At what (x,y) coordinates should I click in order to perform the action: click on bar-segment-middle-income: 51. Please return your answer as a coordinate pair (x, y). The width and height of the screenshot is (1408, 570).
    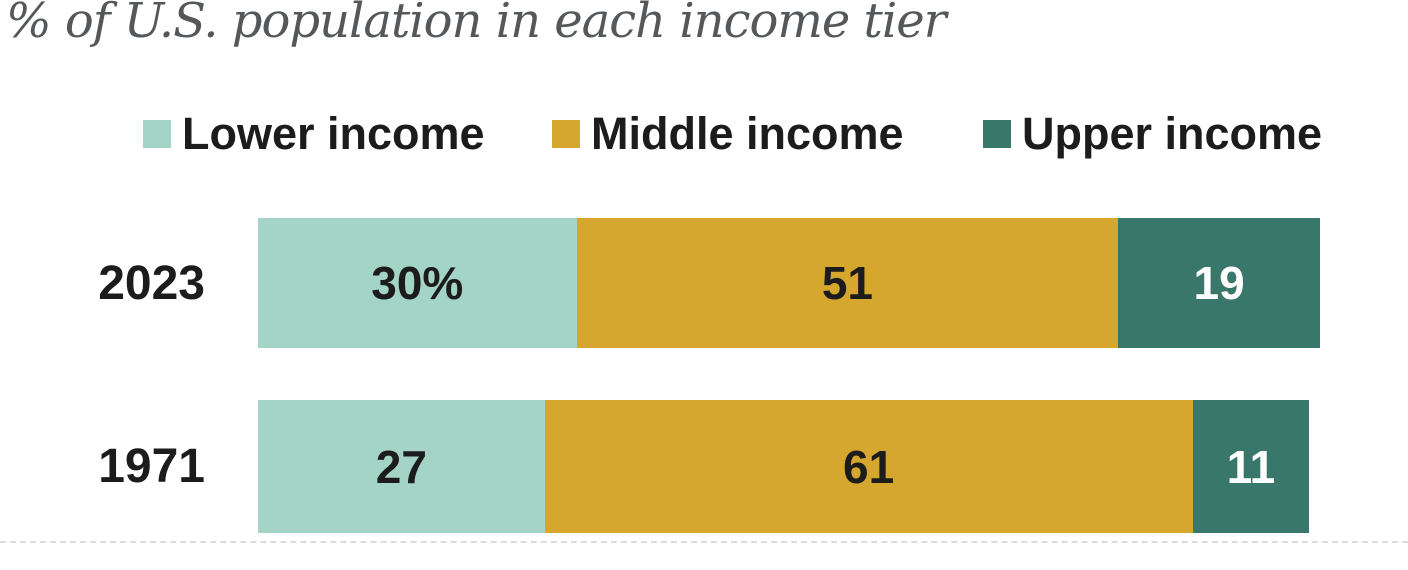
    Looking at the image, I should click on (847, 283).